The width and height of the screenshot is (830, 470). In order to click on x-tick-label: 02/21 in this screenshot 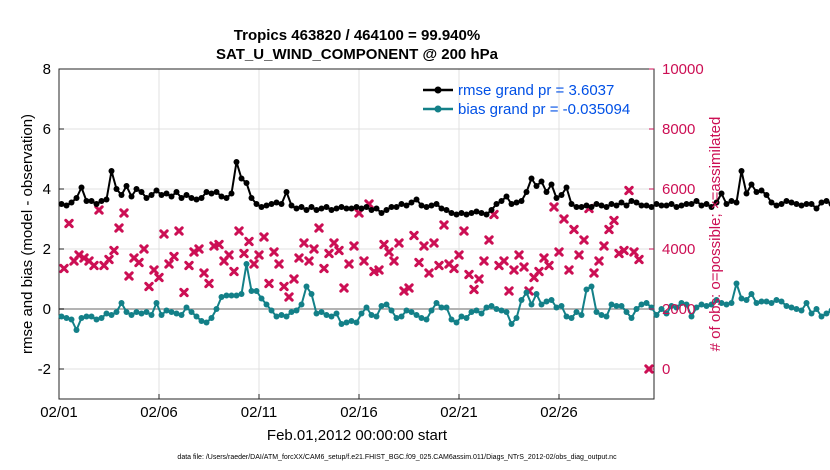, I will do `click(459, 412)`.